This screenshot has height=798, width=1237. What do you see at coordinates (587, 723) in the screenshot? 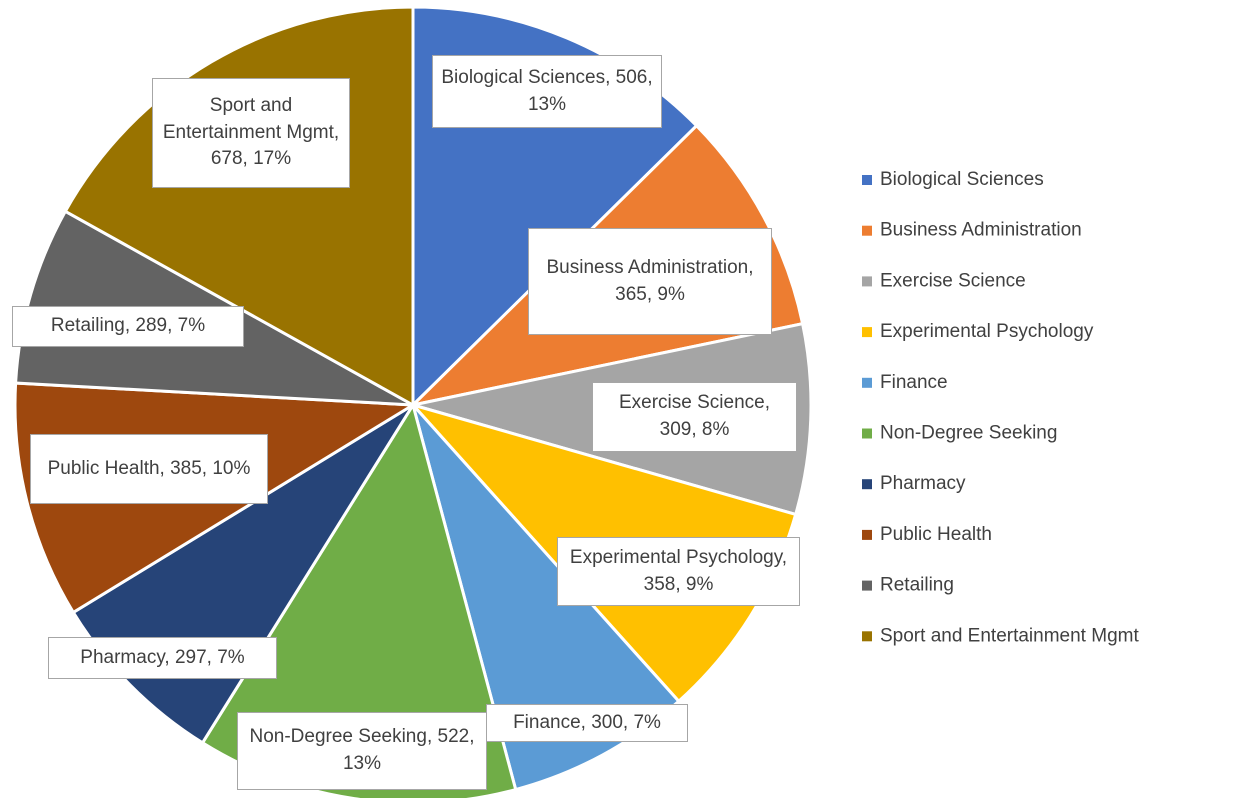
I see `data-label: Finance, 300, 7%` at bounding box center [587, 723].